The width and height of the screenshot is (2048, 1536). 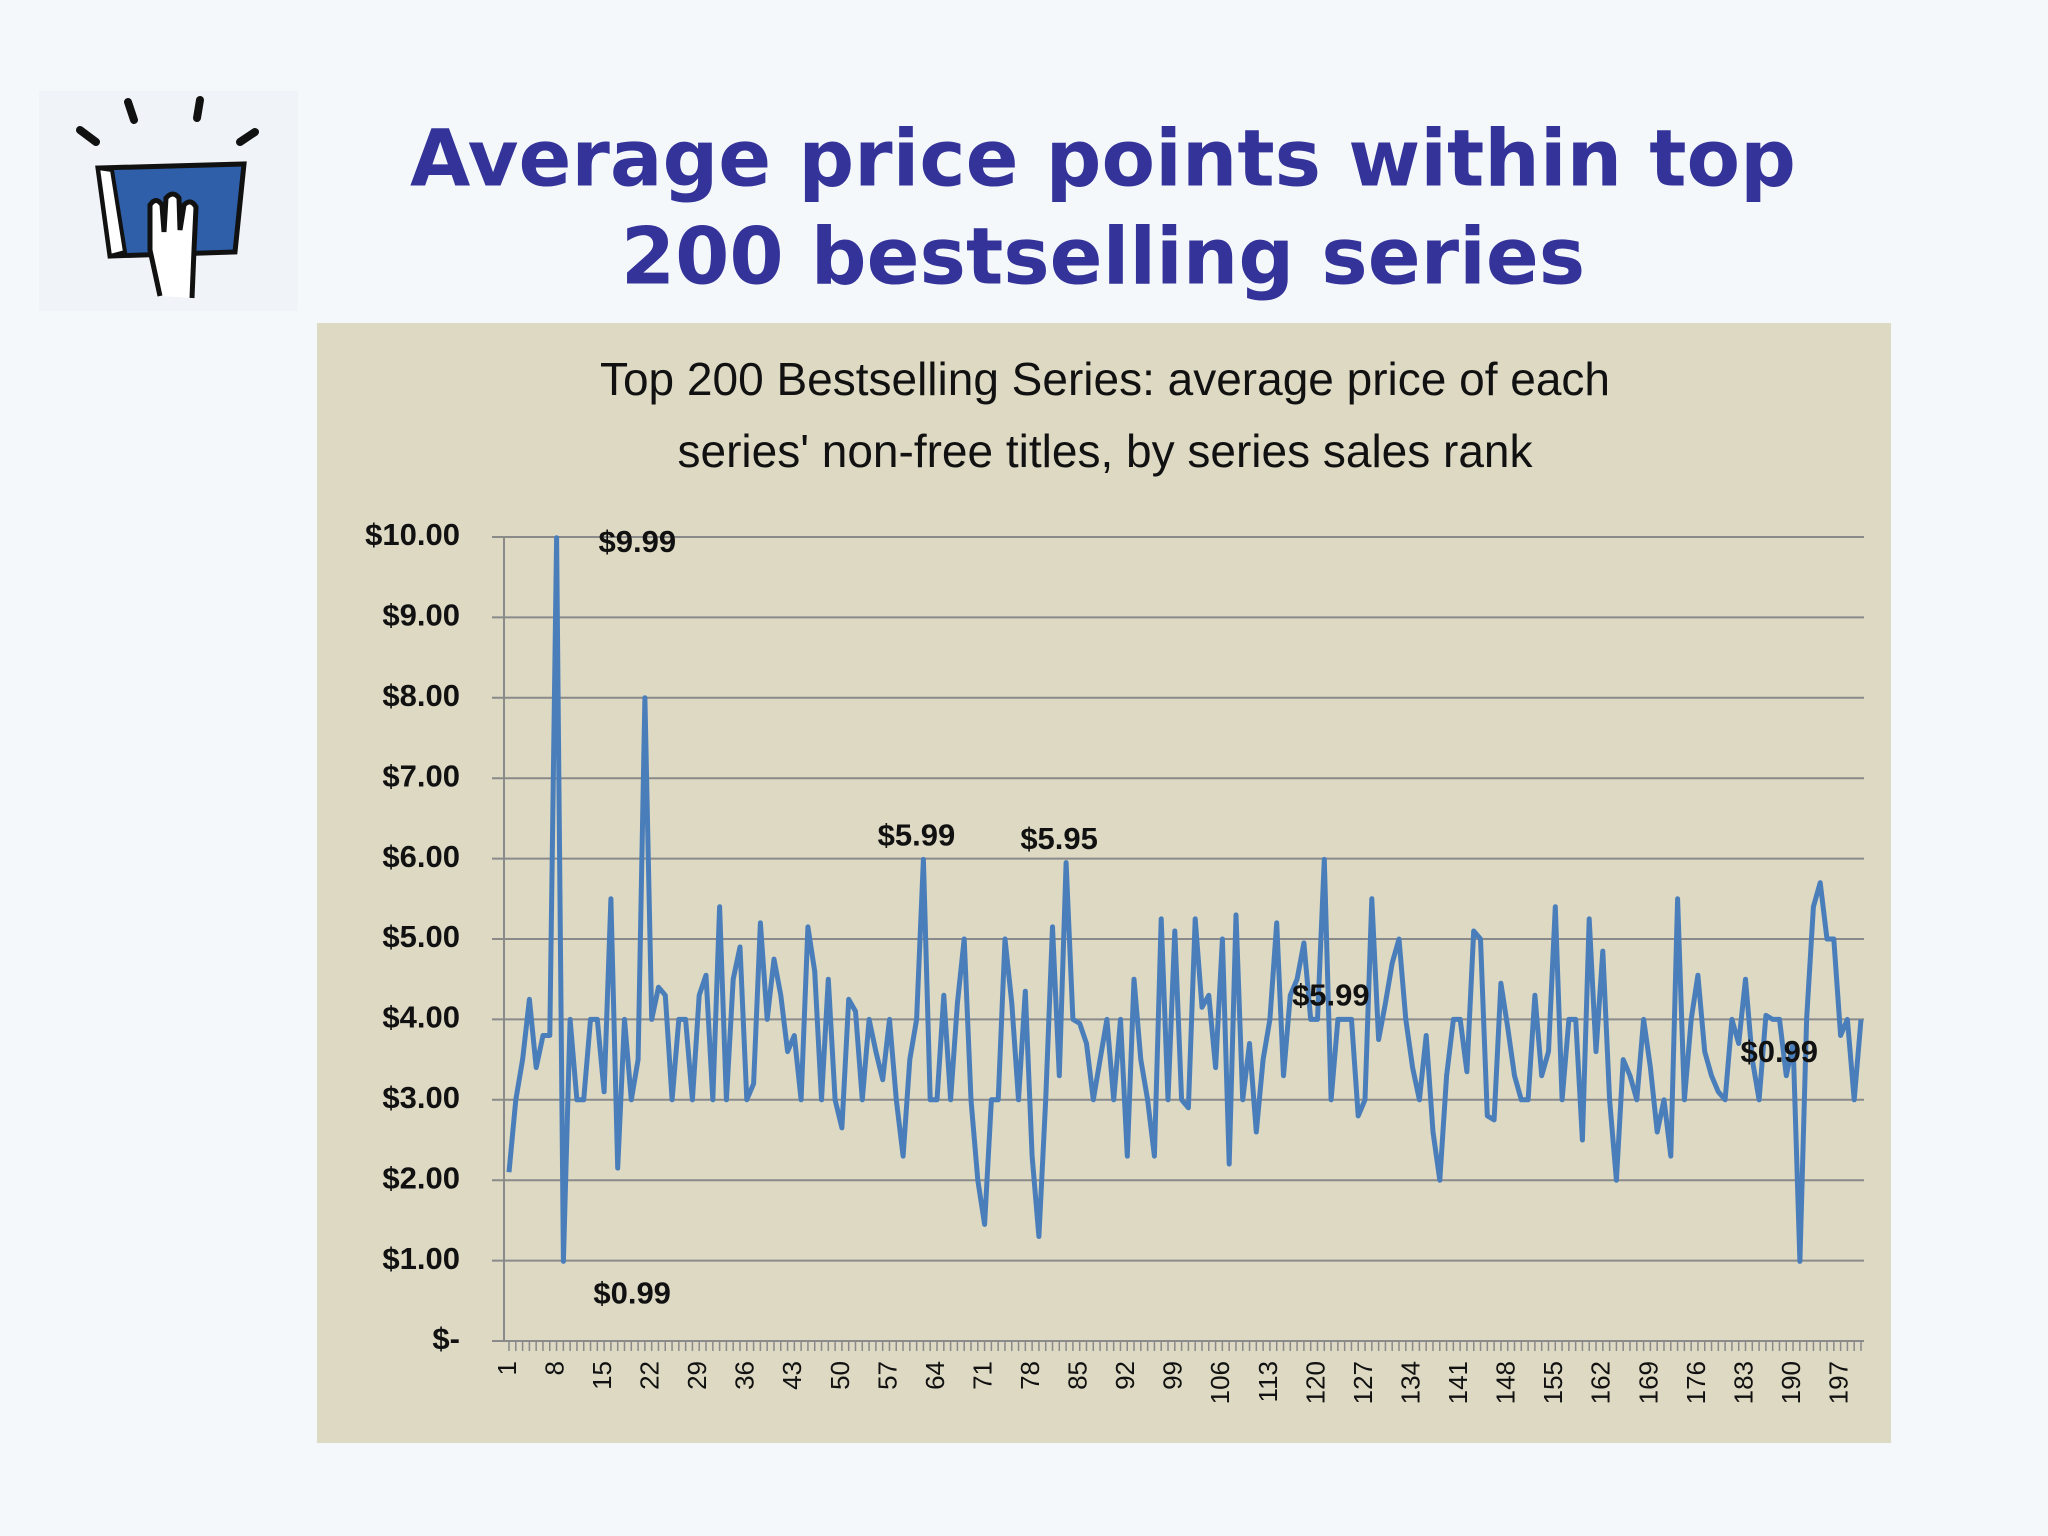 I want to click on x-tick-label: 155, so click(x=1553, y=1382).